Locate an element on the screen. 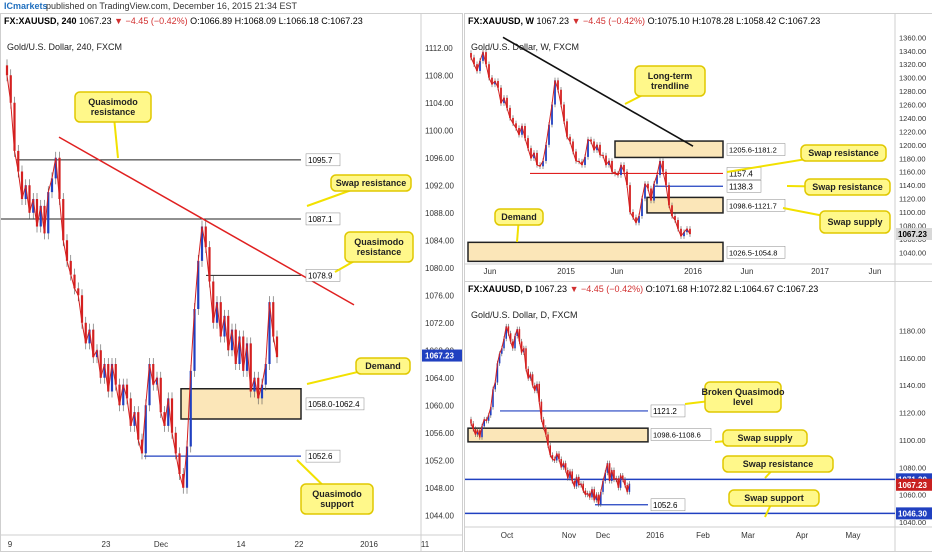 This screenshot has width=932, height=552. callout-swap-supply is located at coordinates (855, 222).